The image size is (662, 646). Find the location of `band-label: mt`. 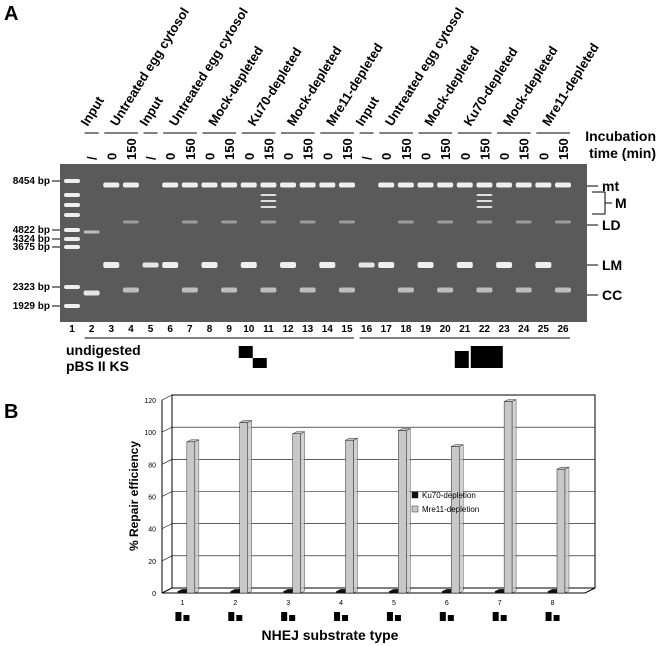

band-label: mt is located at coordinates (610, 186).